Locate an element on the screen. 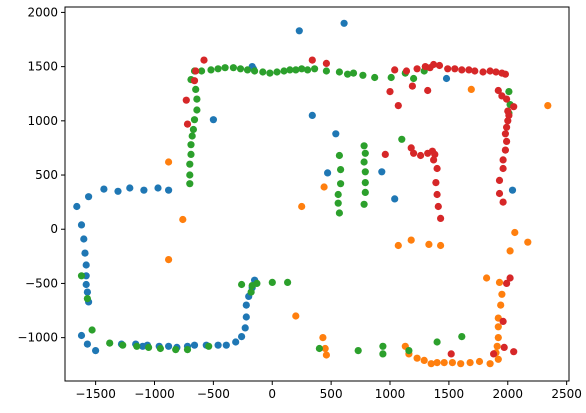 Image resolution: width=586 pixels, height=413 pixels. x-tick-label: 0 is located at coordinates (272, 394).